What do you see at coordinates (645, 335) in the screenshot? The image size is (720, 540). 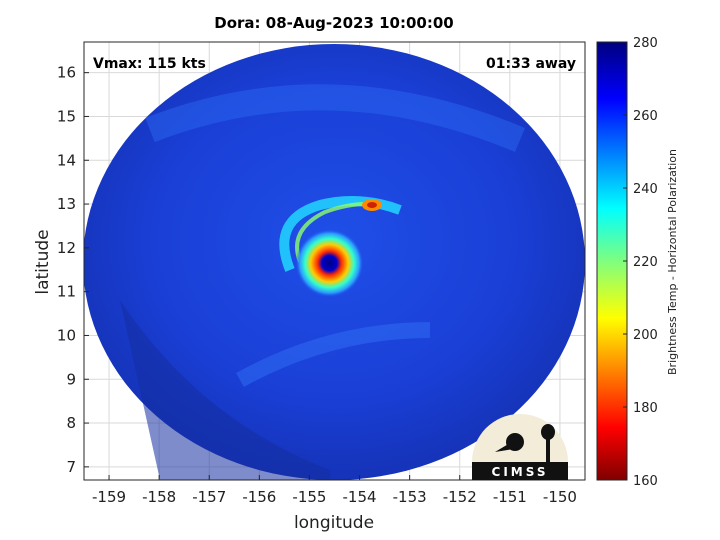 I see `colorbar-tick-label: 200` at bounding box center [645, 335].